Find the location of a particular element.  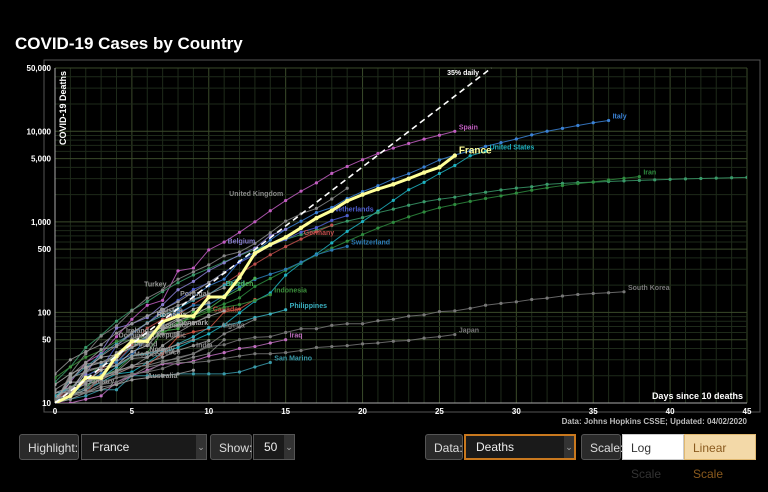

linear-scale-button: Linear Scale is located at coordinates (720, 457).